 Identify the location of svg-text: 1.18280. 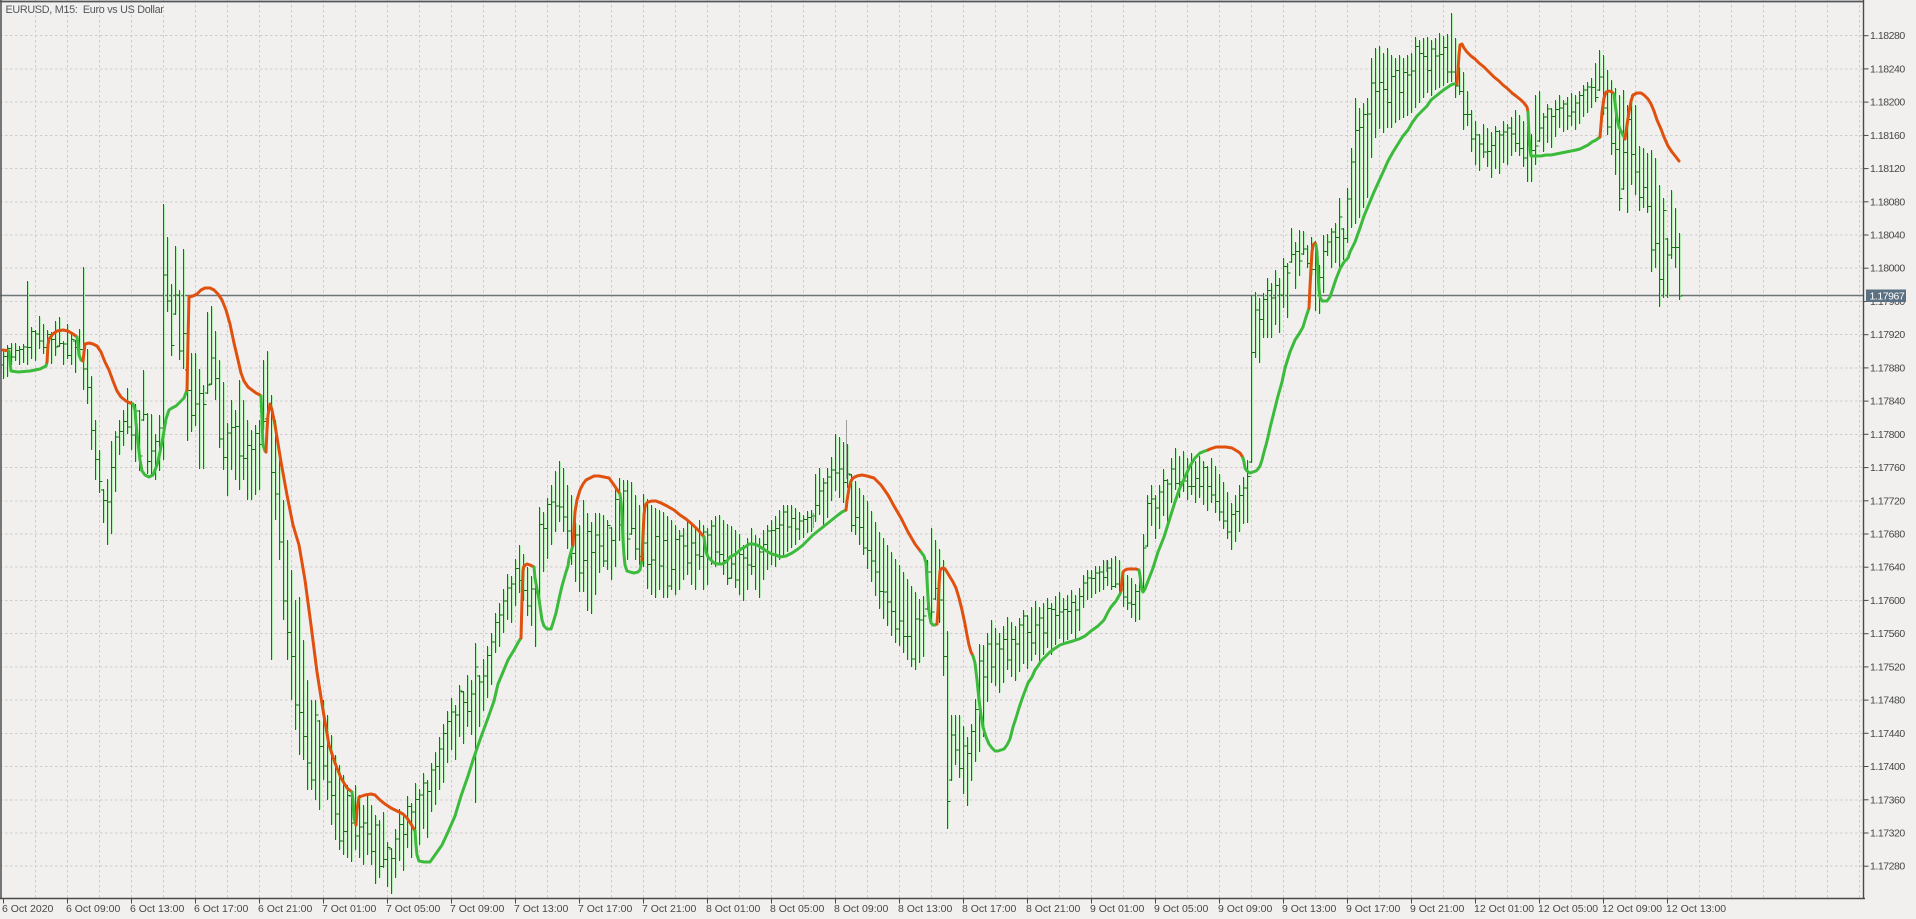
(1887, 36).